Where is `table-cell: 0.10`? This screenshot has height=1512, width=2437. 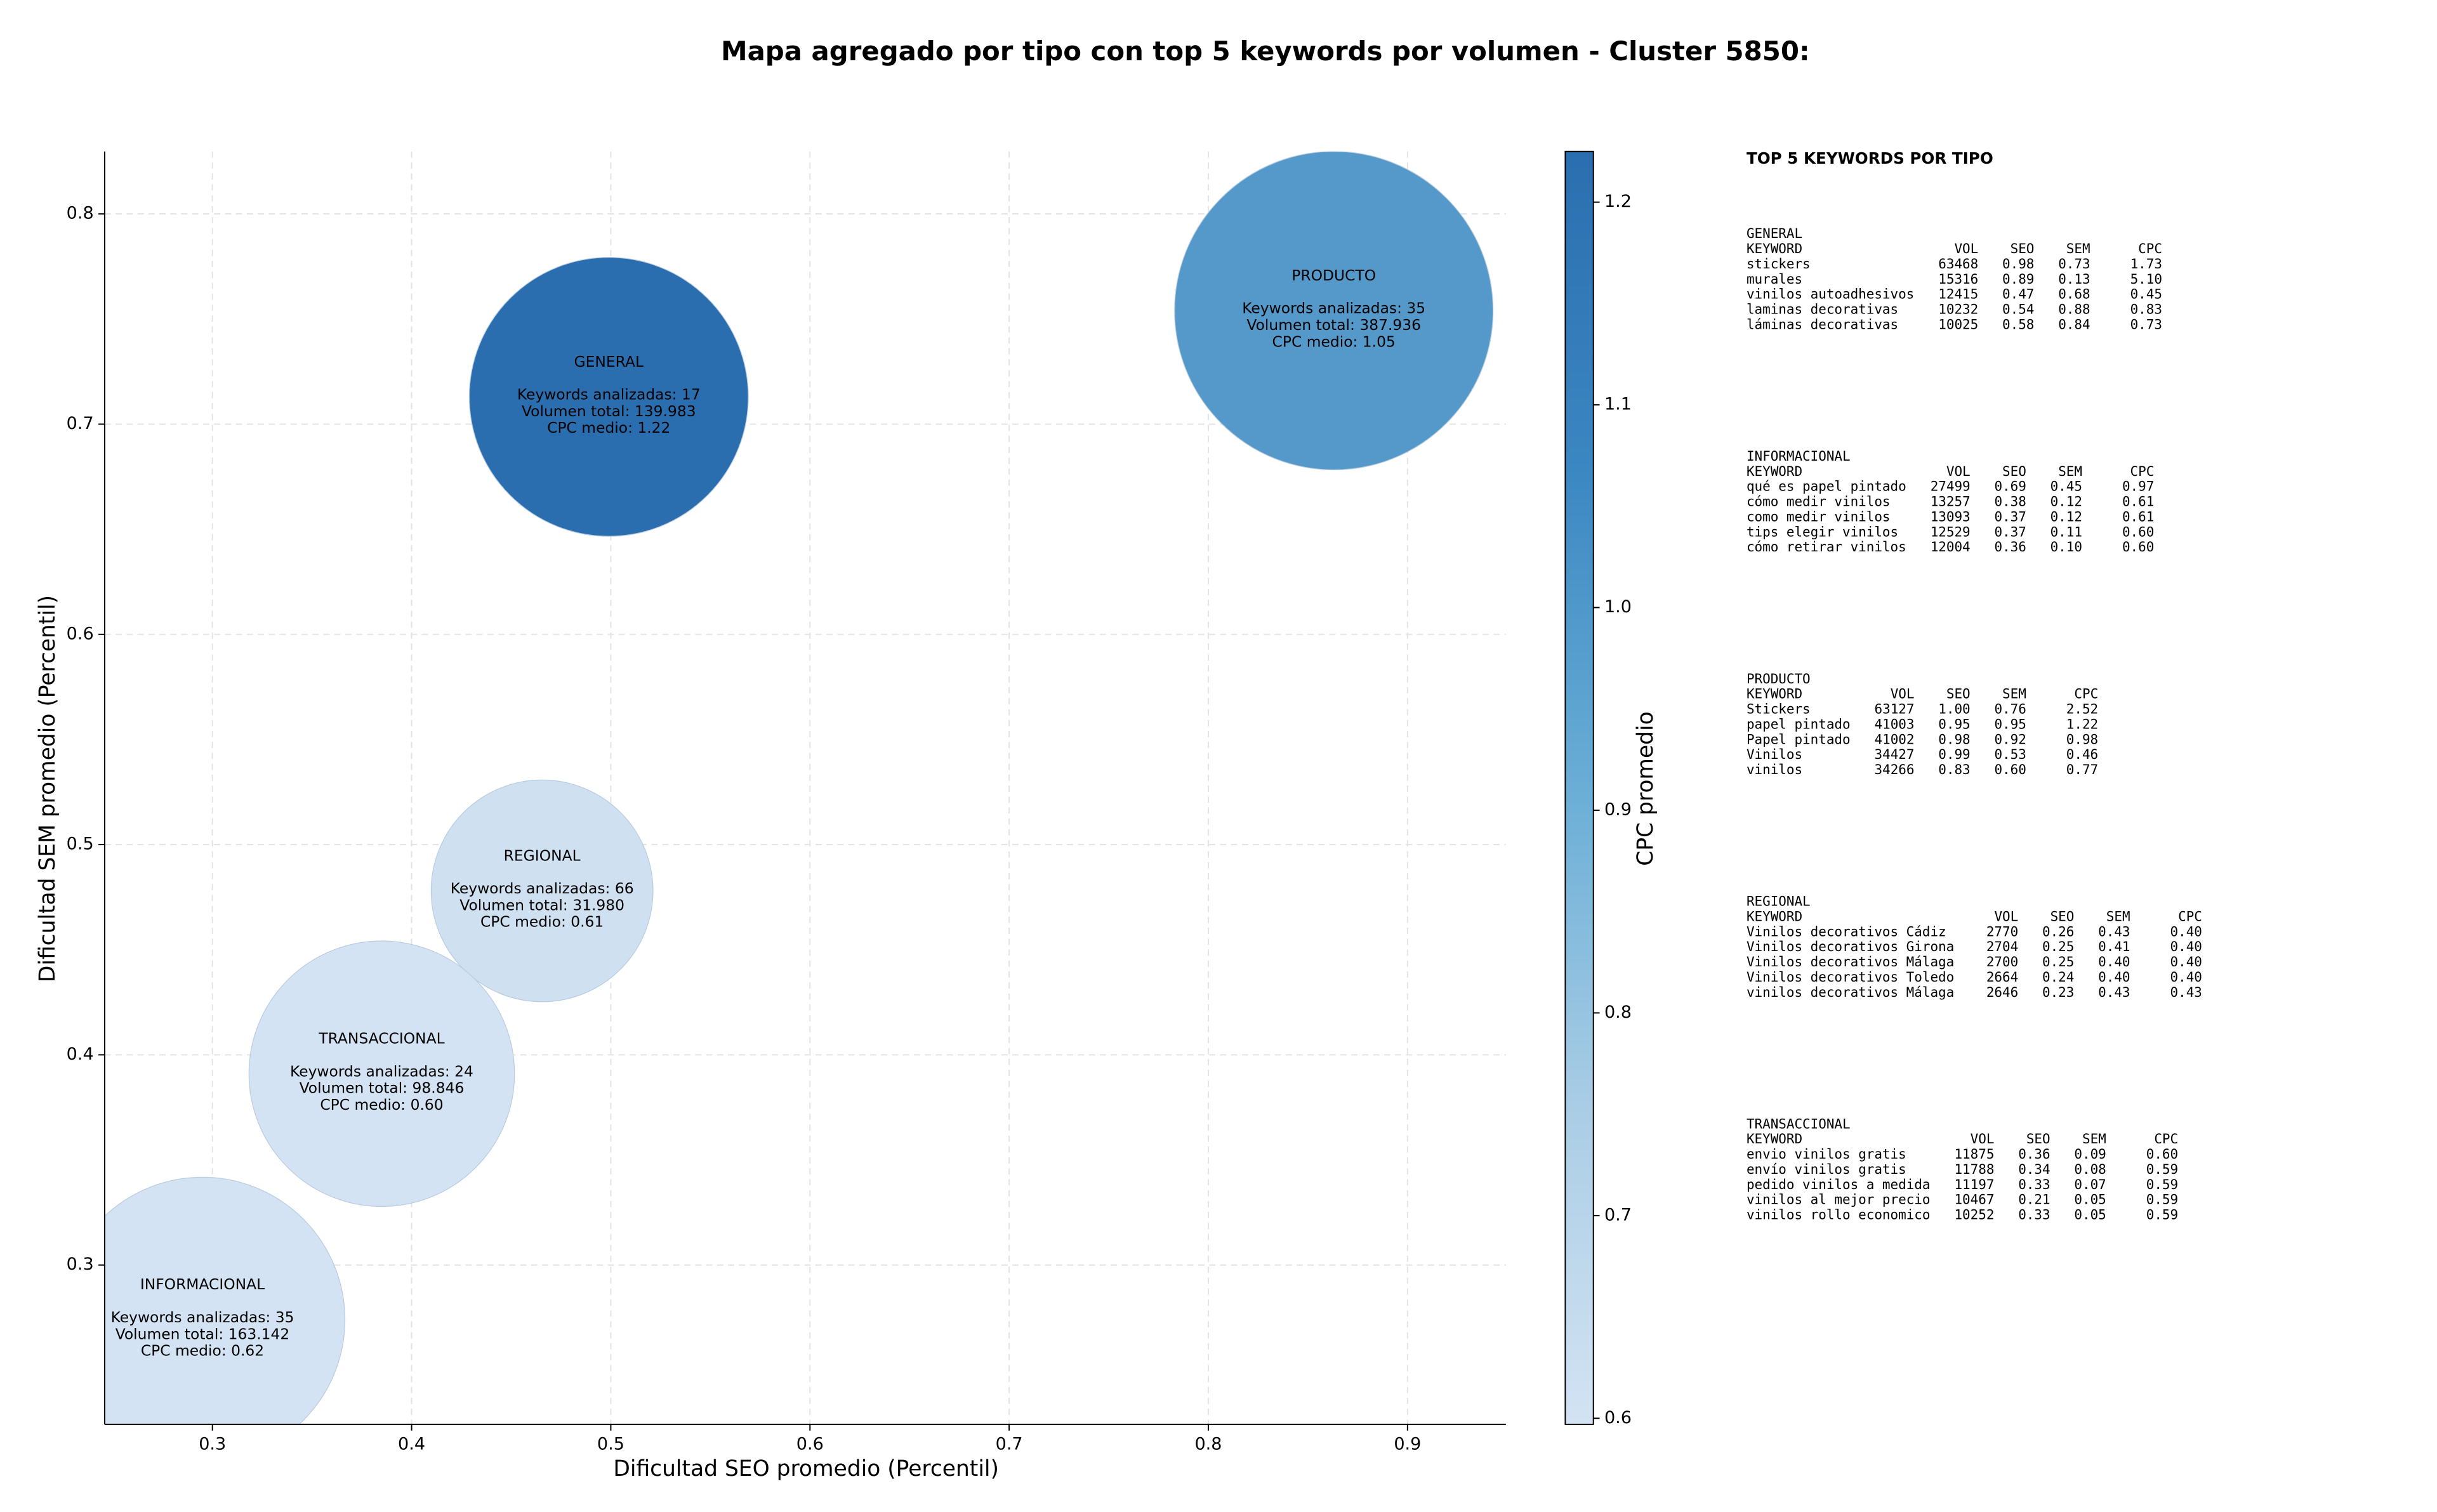
table-cell: 0.10 is located at coordinates (2066, 547).